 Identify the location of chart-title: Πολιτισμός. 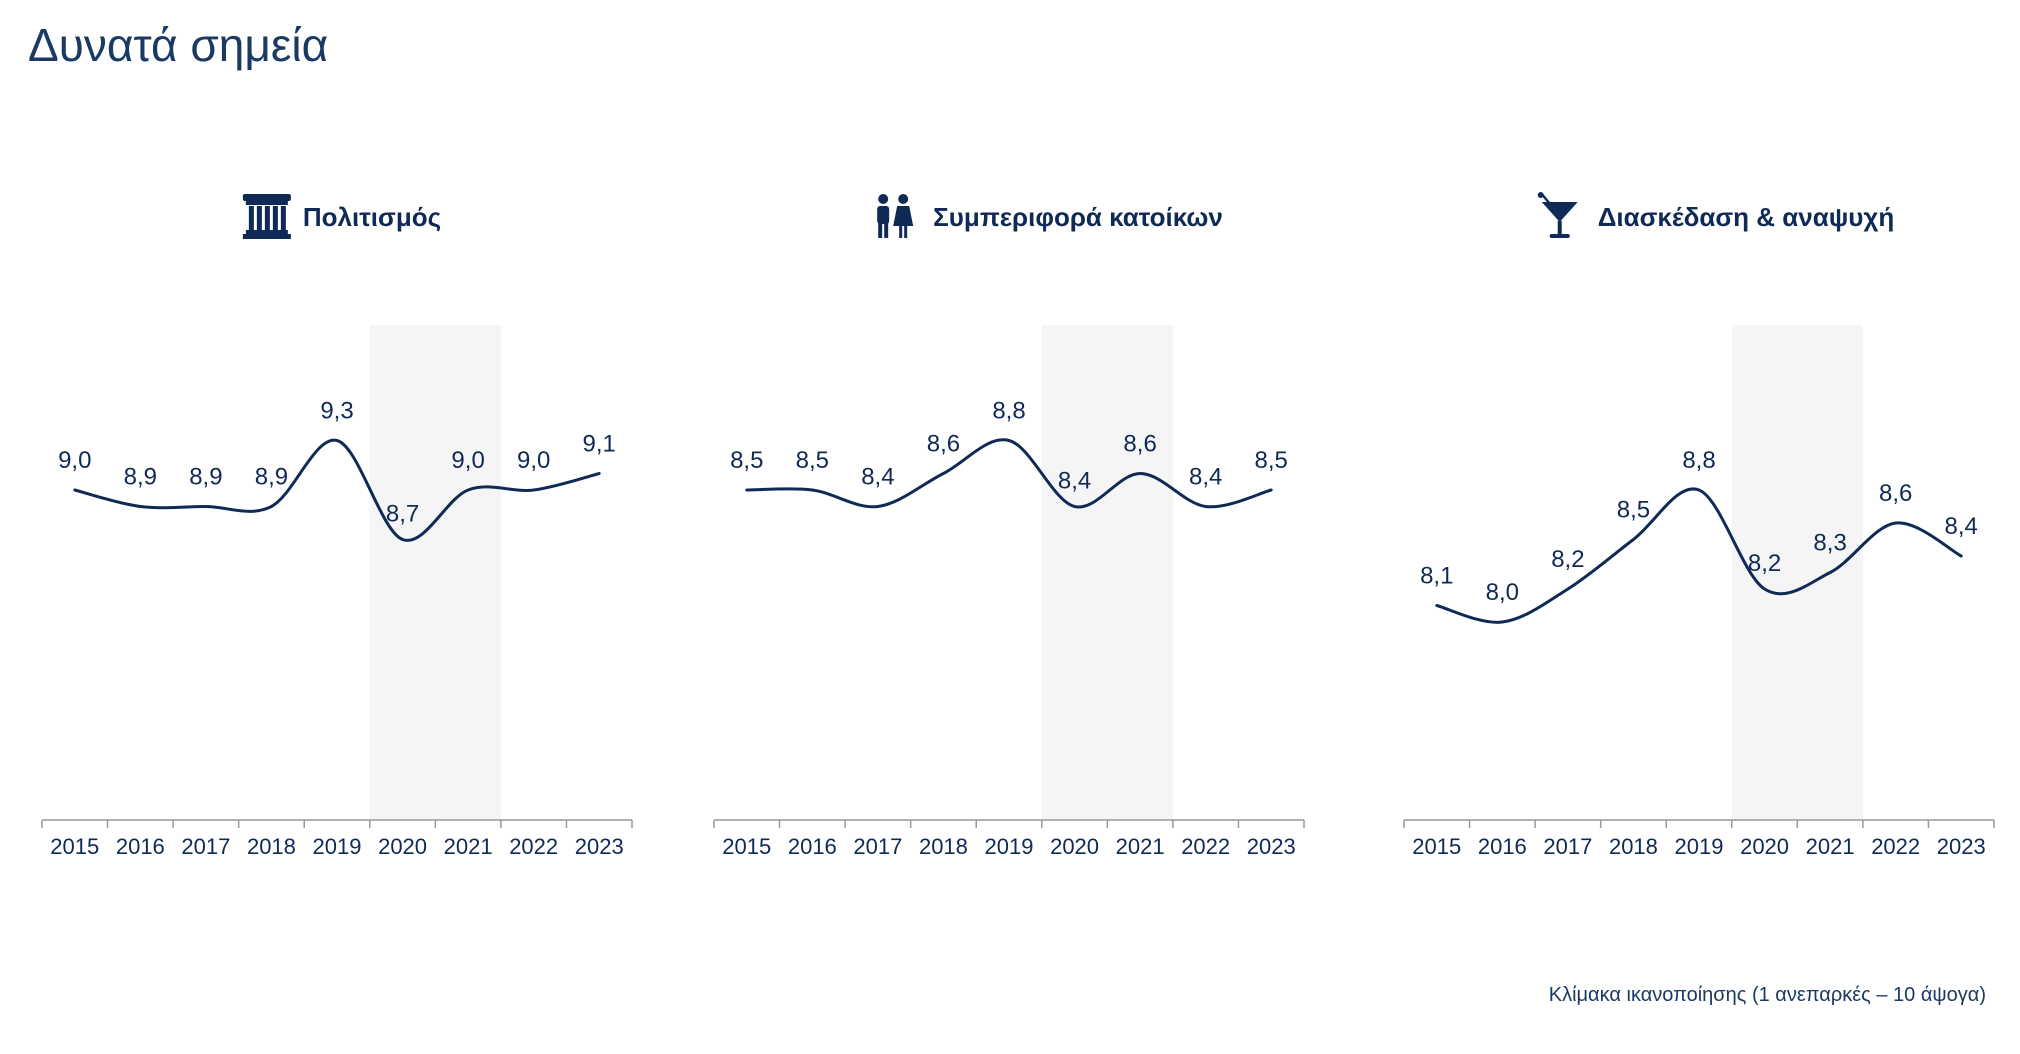
(372, 217).